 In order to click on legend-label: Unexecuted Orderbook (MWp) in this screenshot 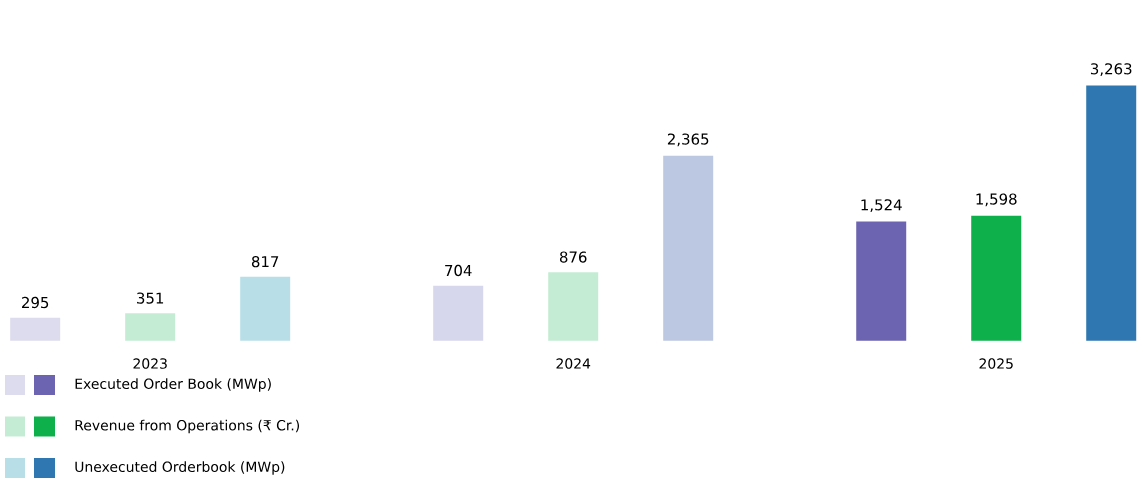, I will do `click(180, 468)`.